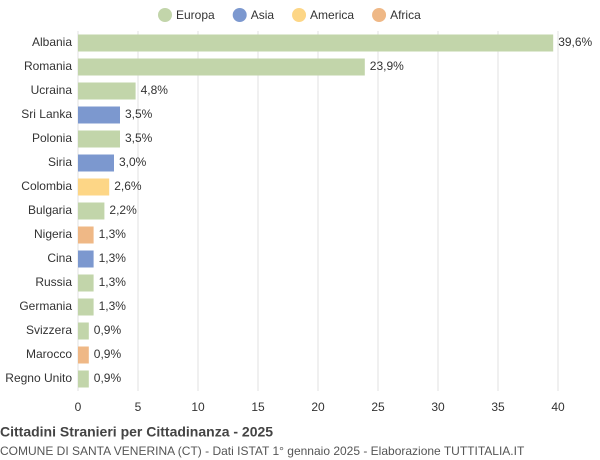  What do you see at coordinates (378, 407) in the screenshot?
I see `x-tick-label: 25` at bounding box center [378, 407].